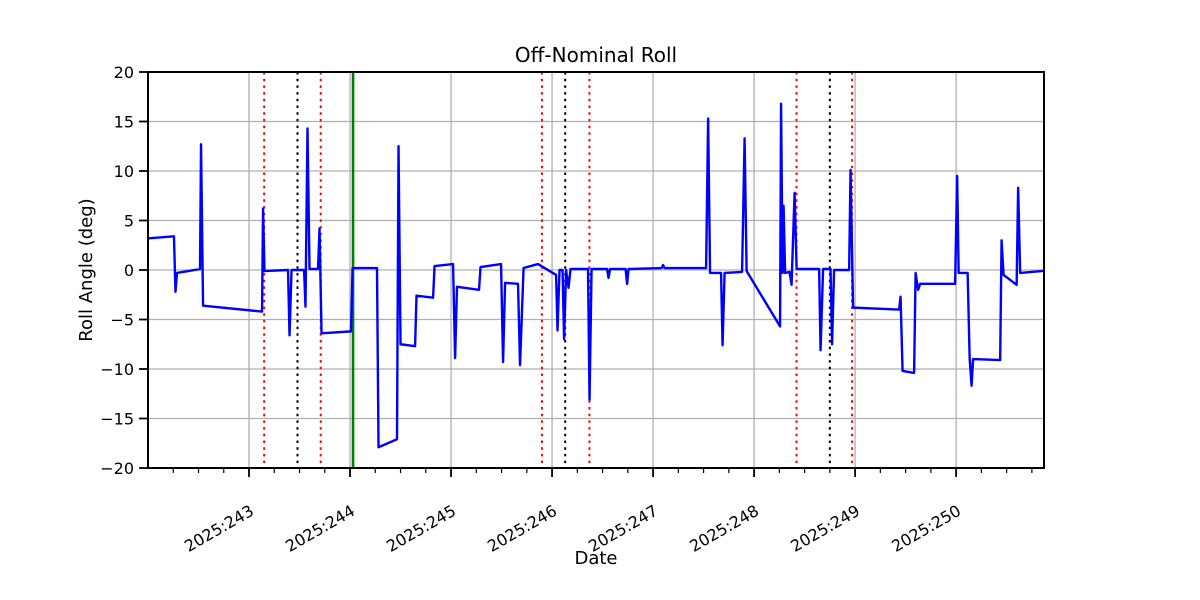 The height and width of the screenshot is (600, 1200). What do you see at coordinates (122, 320) in the screenshot?
I see `y-tick-label: −5` at bounding box center [122, 320].